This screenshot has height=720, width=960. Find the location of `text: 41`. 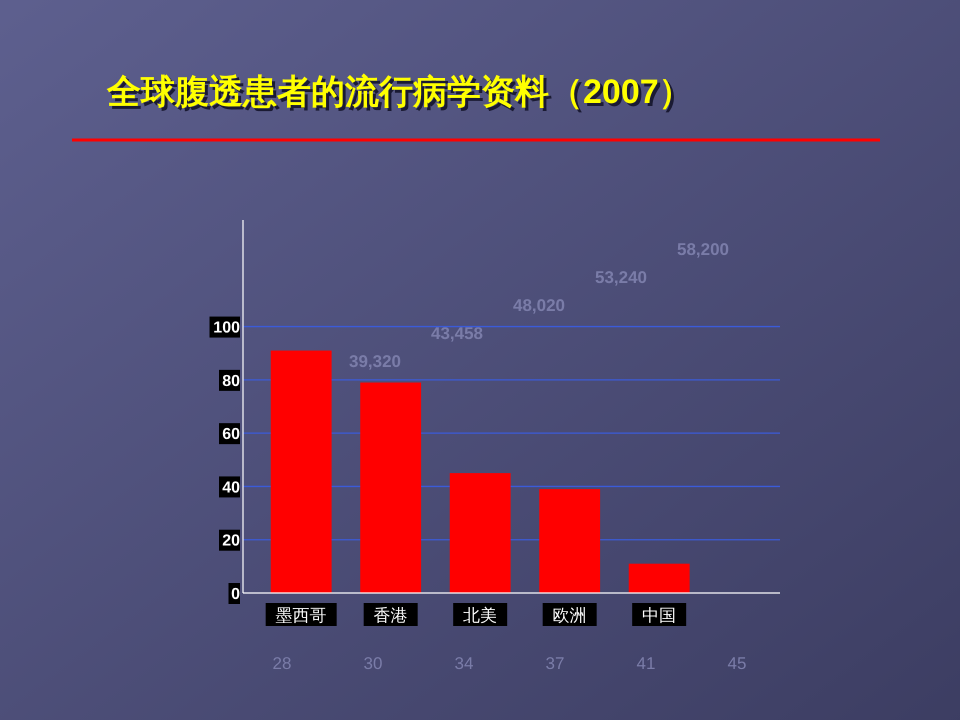

text: 41 is located at coordinates (646, 663).